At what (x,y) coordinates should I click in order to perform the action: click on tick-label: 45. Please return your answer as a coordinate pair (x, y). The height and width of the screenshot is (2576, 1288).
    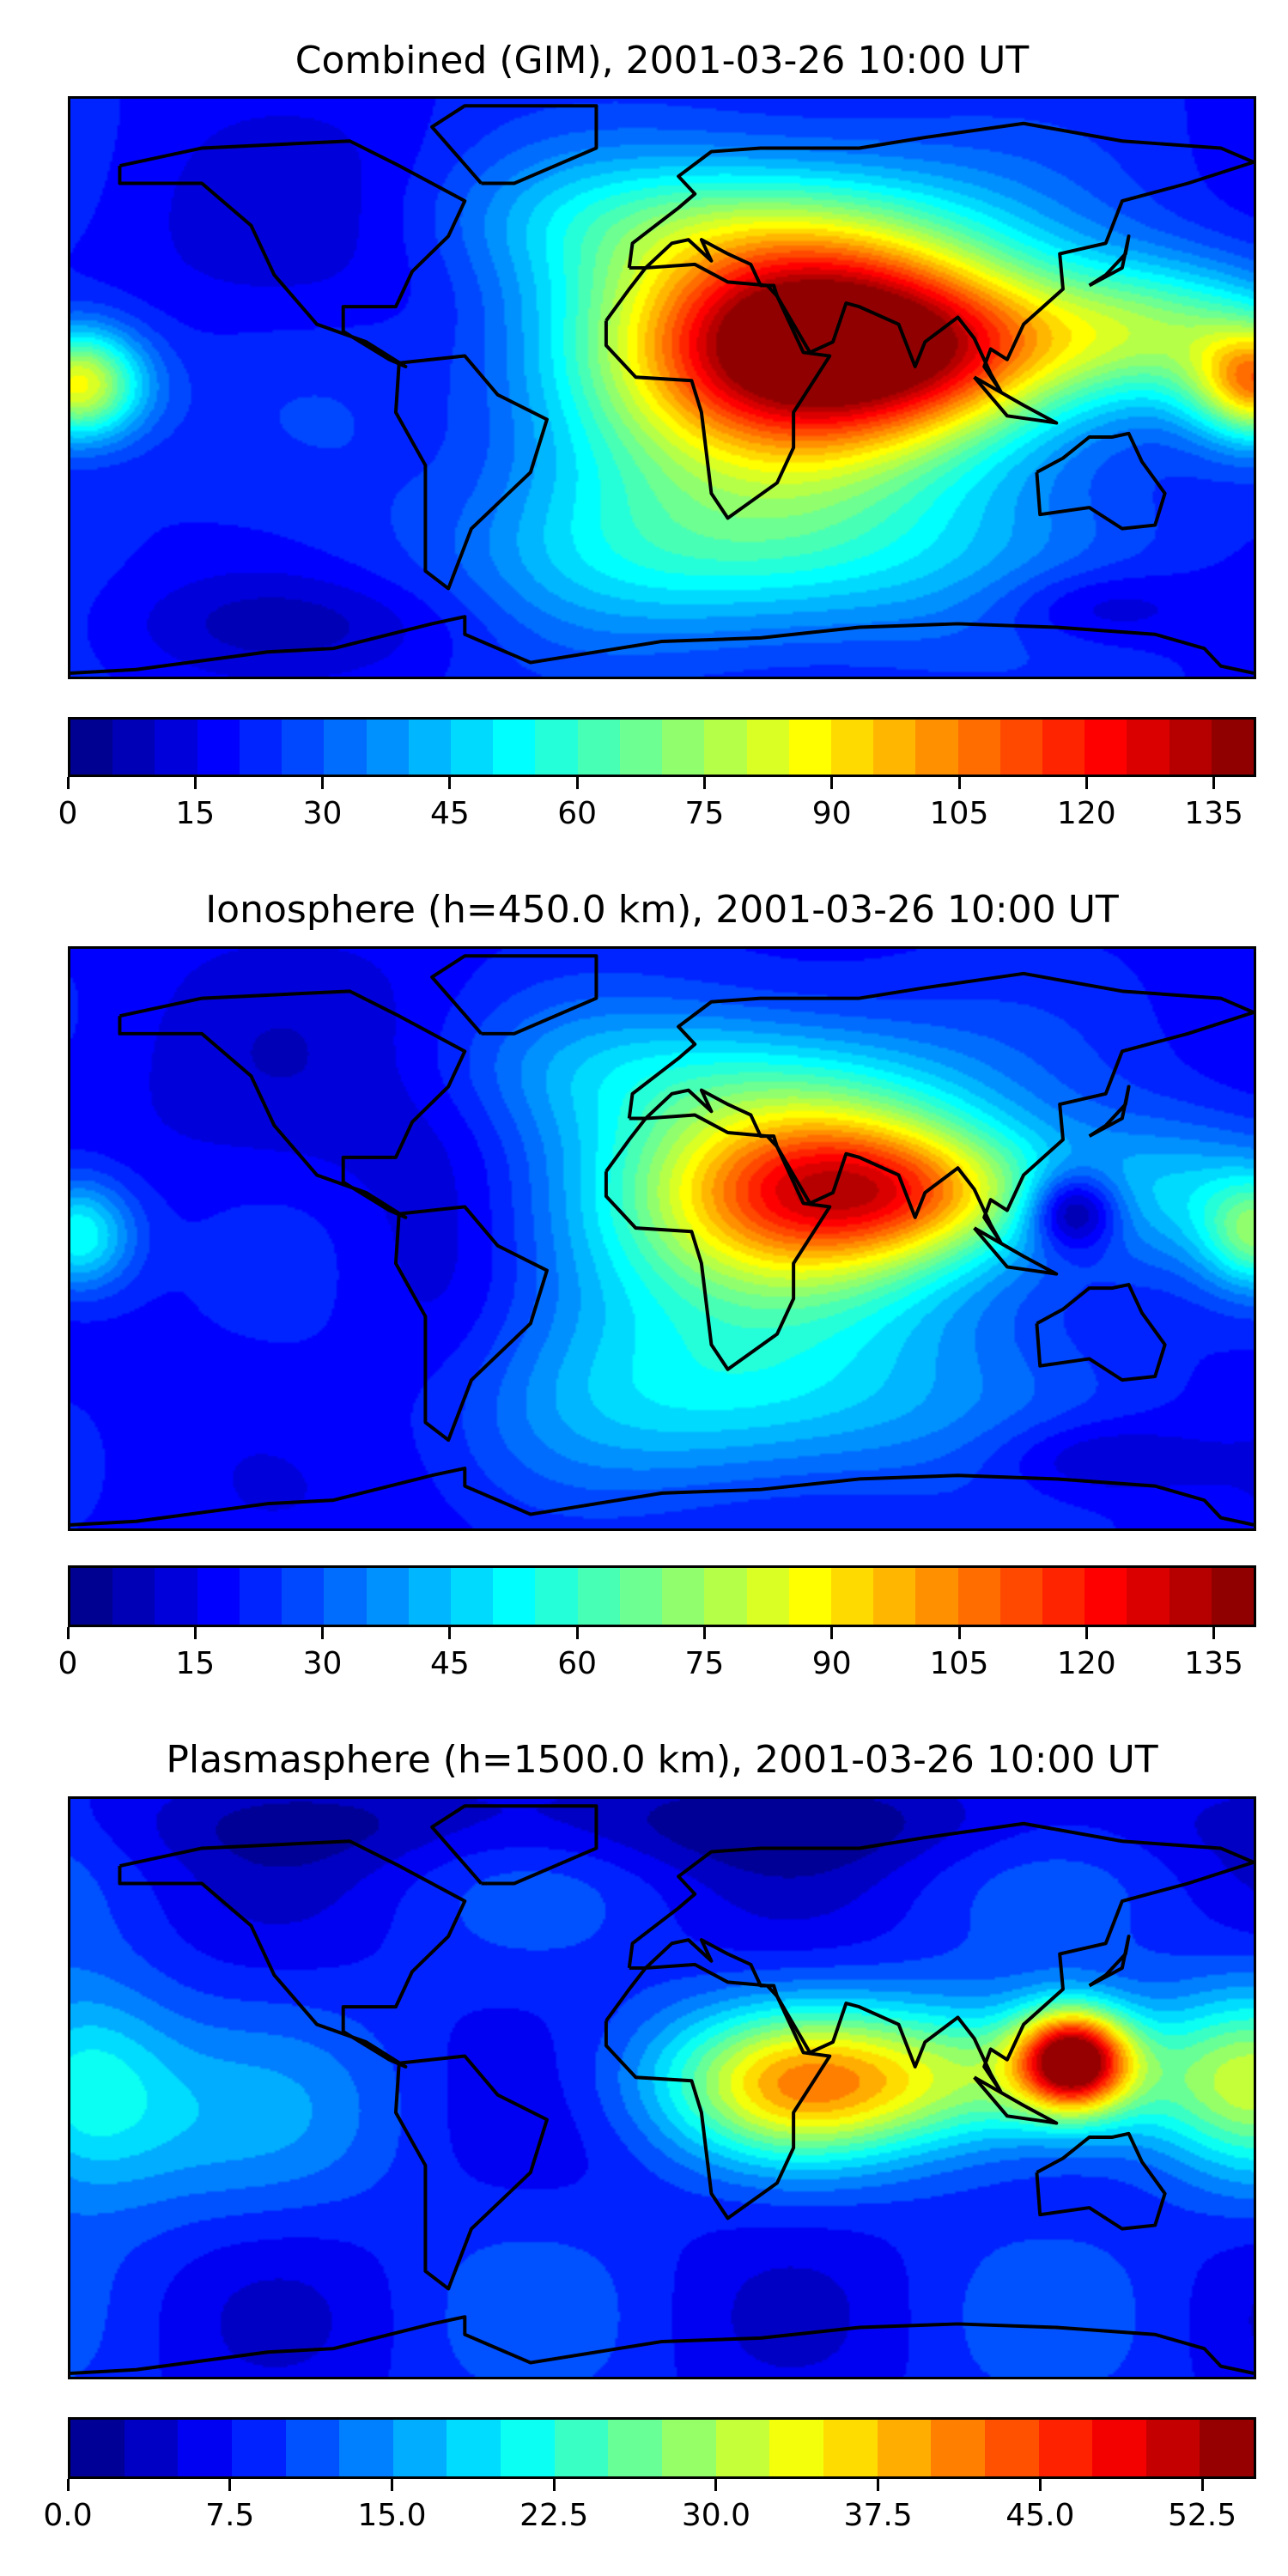
    Looking at the image, I should click on (450, 1664).